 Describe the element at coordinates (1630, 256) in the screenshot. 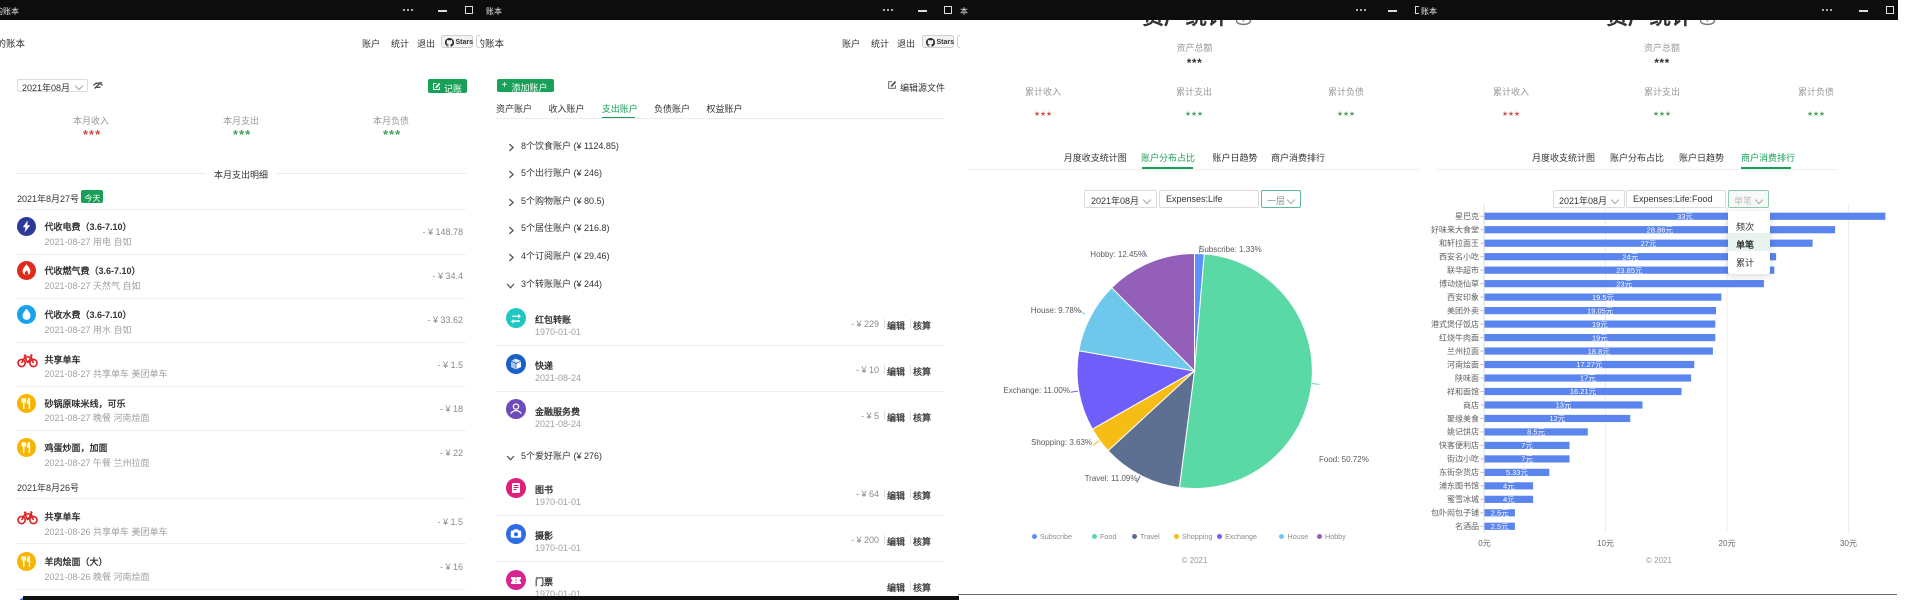

I see `svg-text: 24元` at that location.